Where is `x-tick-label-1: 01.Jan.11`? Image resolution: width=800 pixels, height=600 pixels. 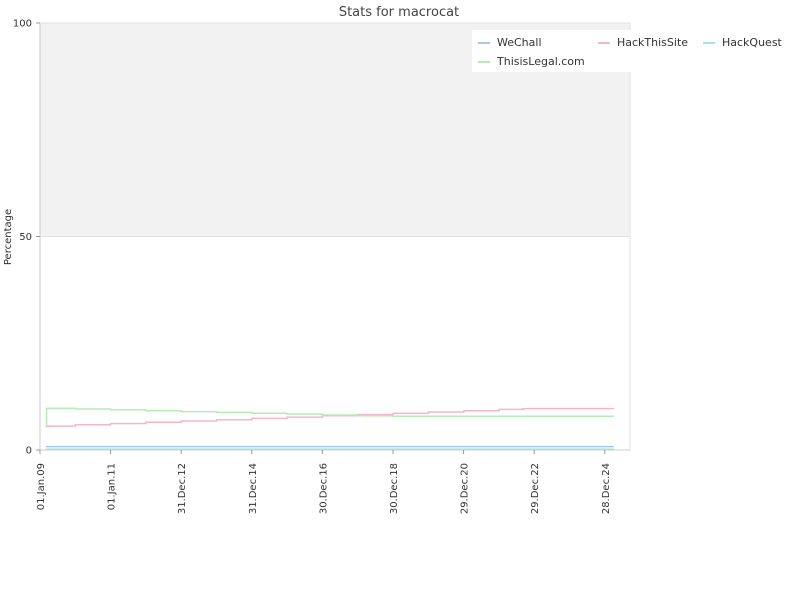
x-tick-label-1: 01.Jan.11 is located at coordinates (112, 486).